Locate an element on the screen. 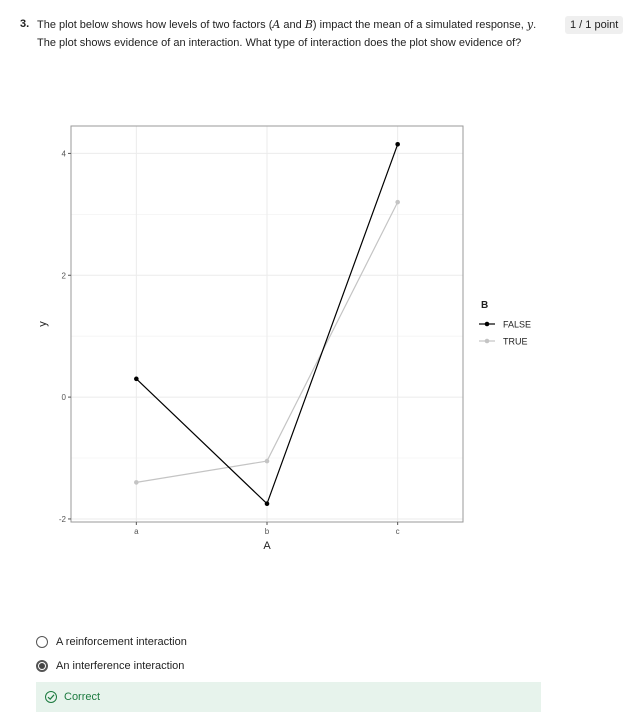  question-text-part: and is located at coordinates (292, 25).